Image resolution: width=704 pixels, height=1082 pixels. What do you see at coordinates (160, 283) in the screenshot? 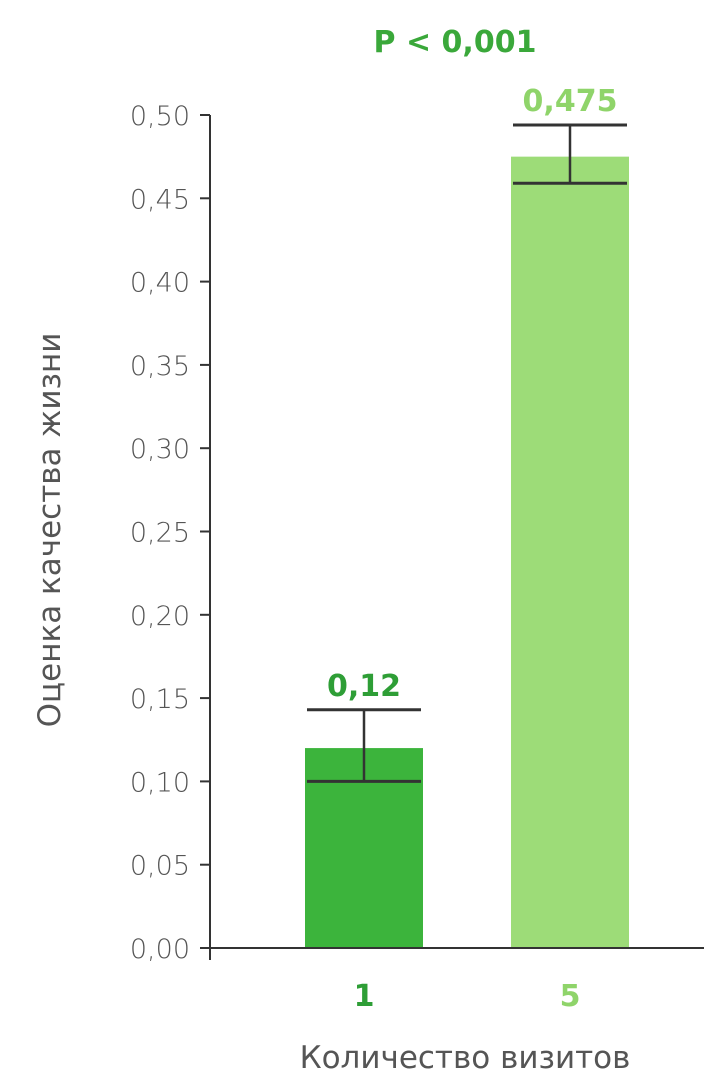
I see `y-tick-label: 0,40` at bounding box center [160, 283].